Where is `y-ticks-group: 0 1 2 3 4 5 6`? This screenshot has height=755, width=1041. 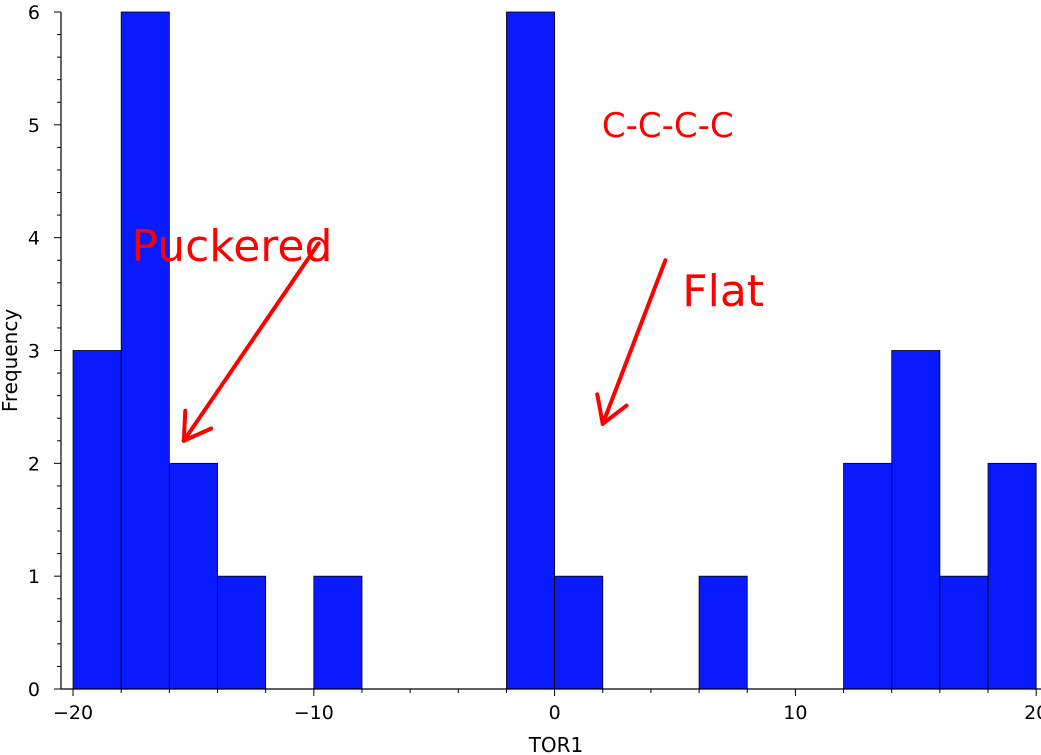
y-ticks-group: 0 1 2 3 4 5 6 is located at coordinates (44, 351).